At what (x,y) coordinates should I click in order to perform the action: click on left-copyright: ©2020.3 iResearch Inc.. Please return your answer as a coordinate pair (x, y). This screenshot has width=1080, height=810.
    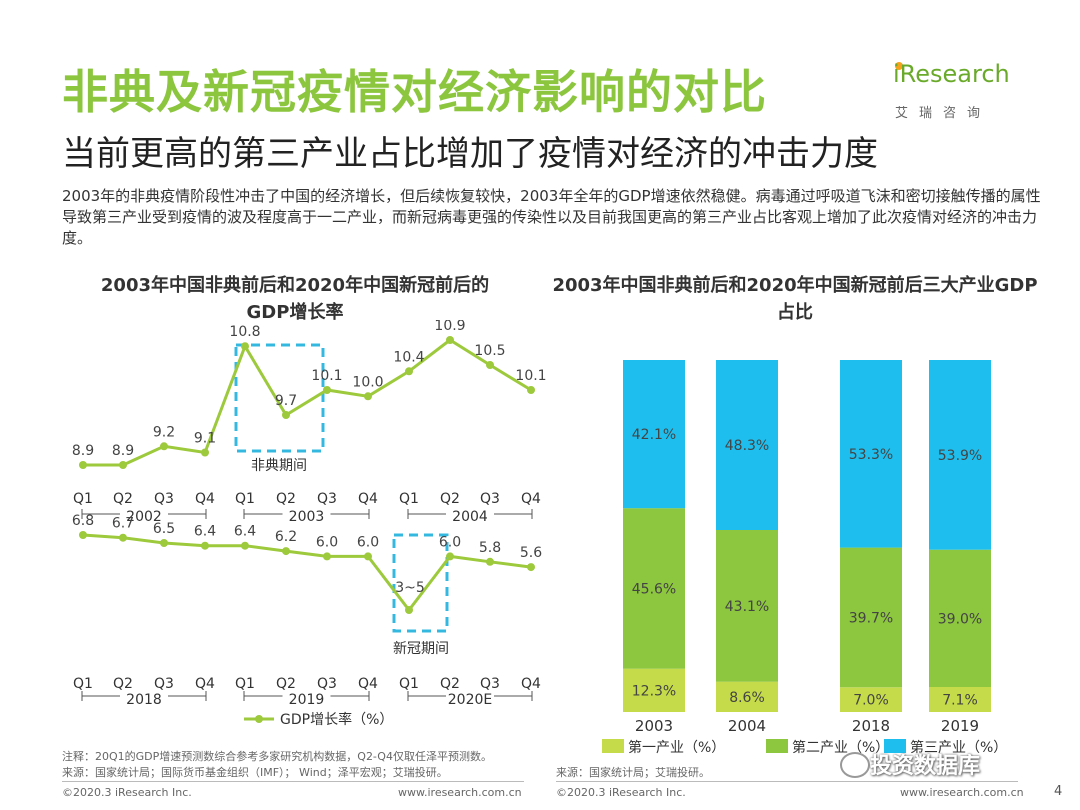
    Looking at the image, I should click on (127, 792).